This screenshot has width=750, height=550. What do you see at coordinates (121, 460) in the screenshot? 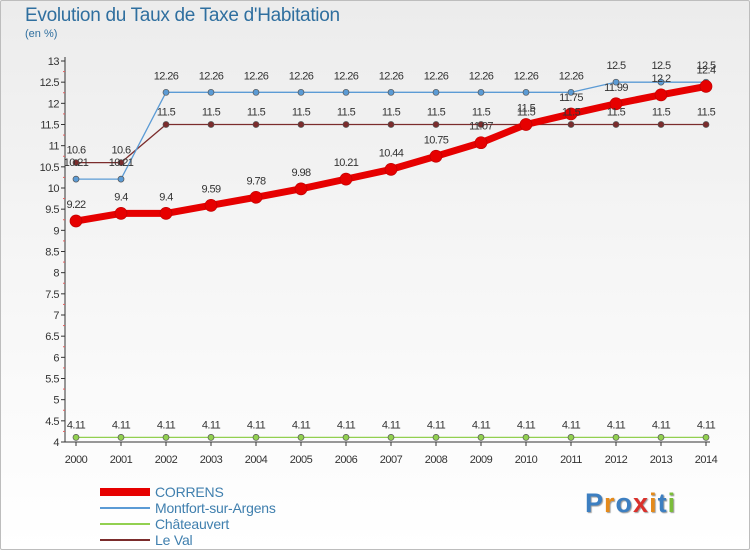
I see `x-tick-label: 2001` at bounding box center [121, 460].